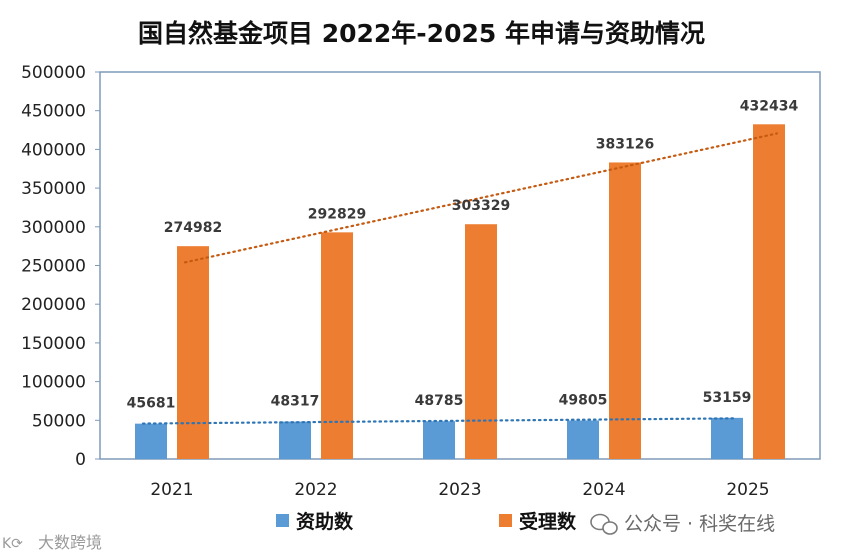  Describe the element at coordinates (53, 150) in the screenshot. I see `y-tick-label: 400000` at that location.